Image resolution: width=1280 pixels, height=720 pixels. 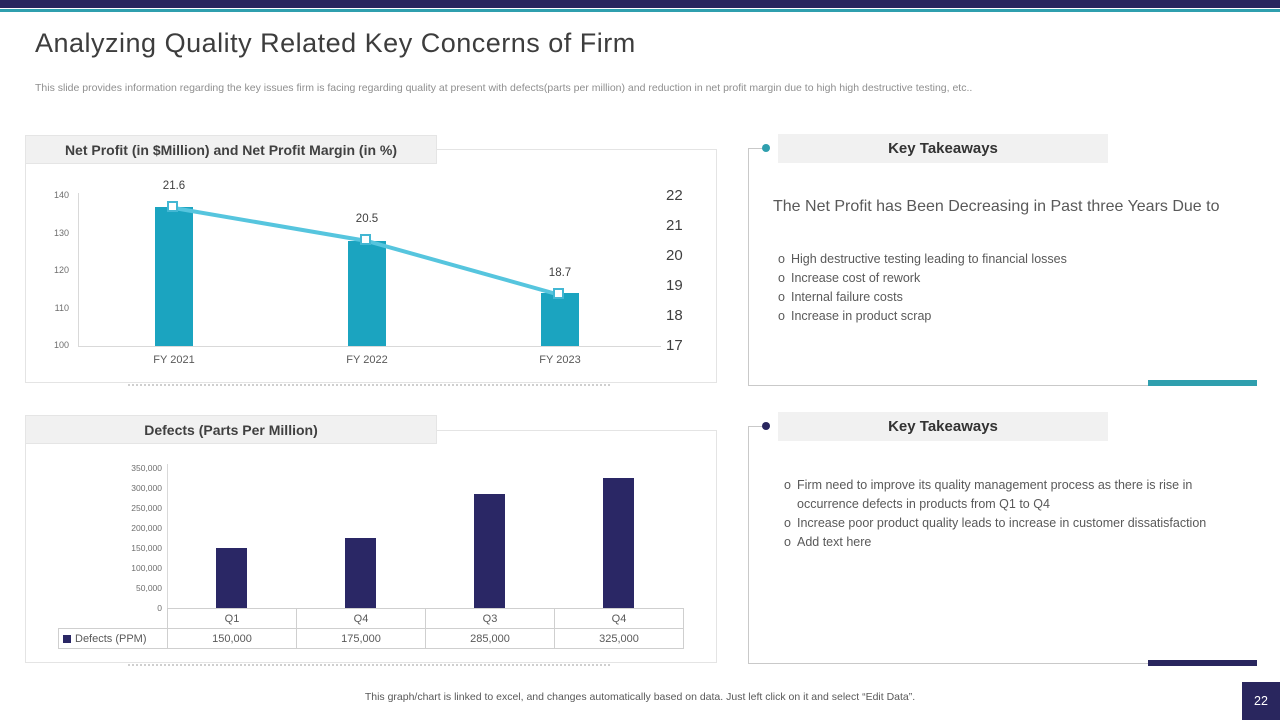 I want to click on defects-table-value: 175,000, so click(x=361, y=638).